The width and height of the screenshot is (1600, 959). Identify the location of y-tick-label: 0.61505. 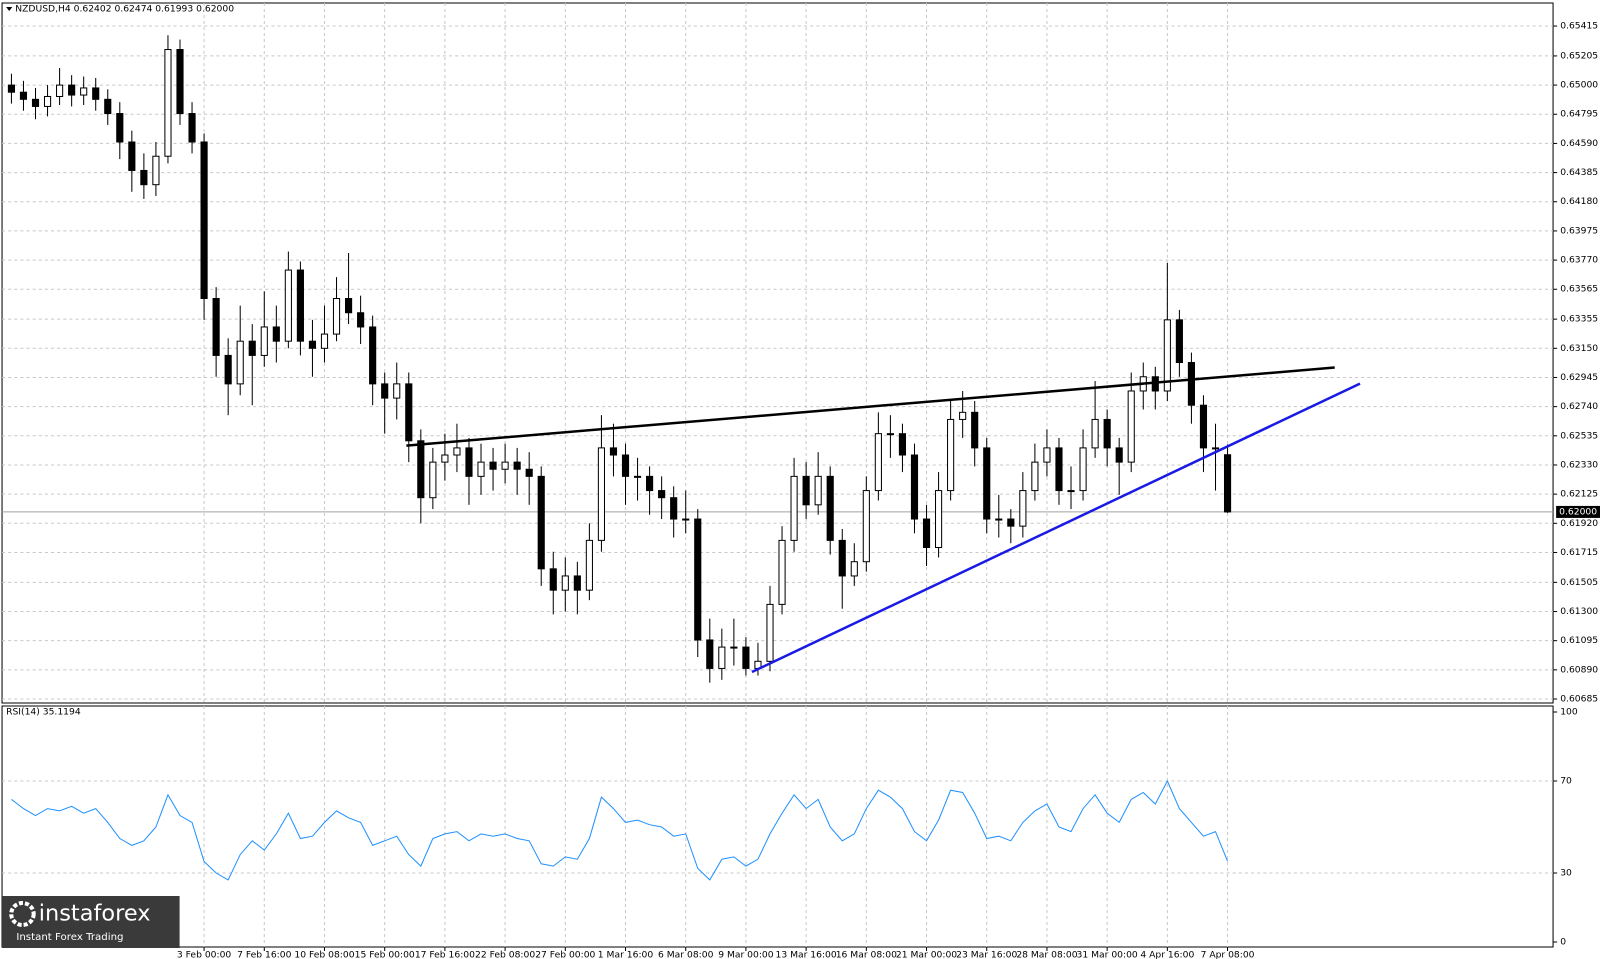
(1579, 583).